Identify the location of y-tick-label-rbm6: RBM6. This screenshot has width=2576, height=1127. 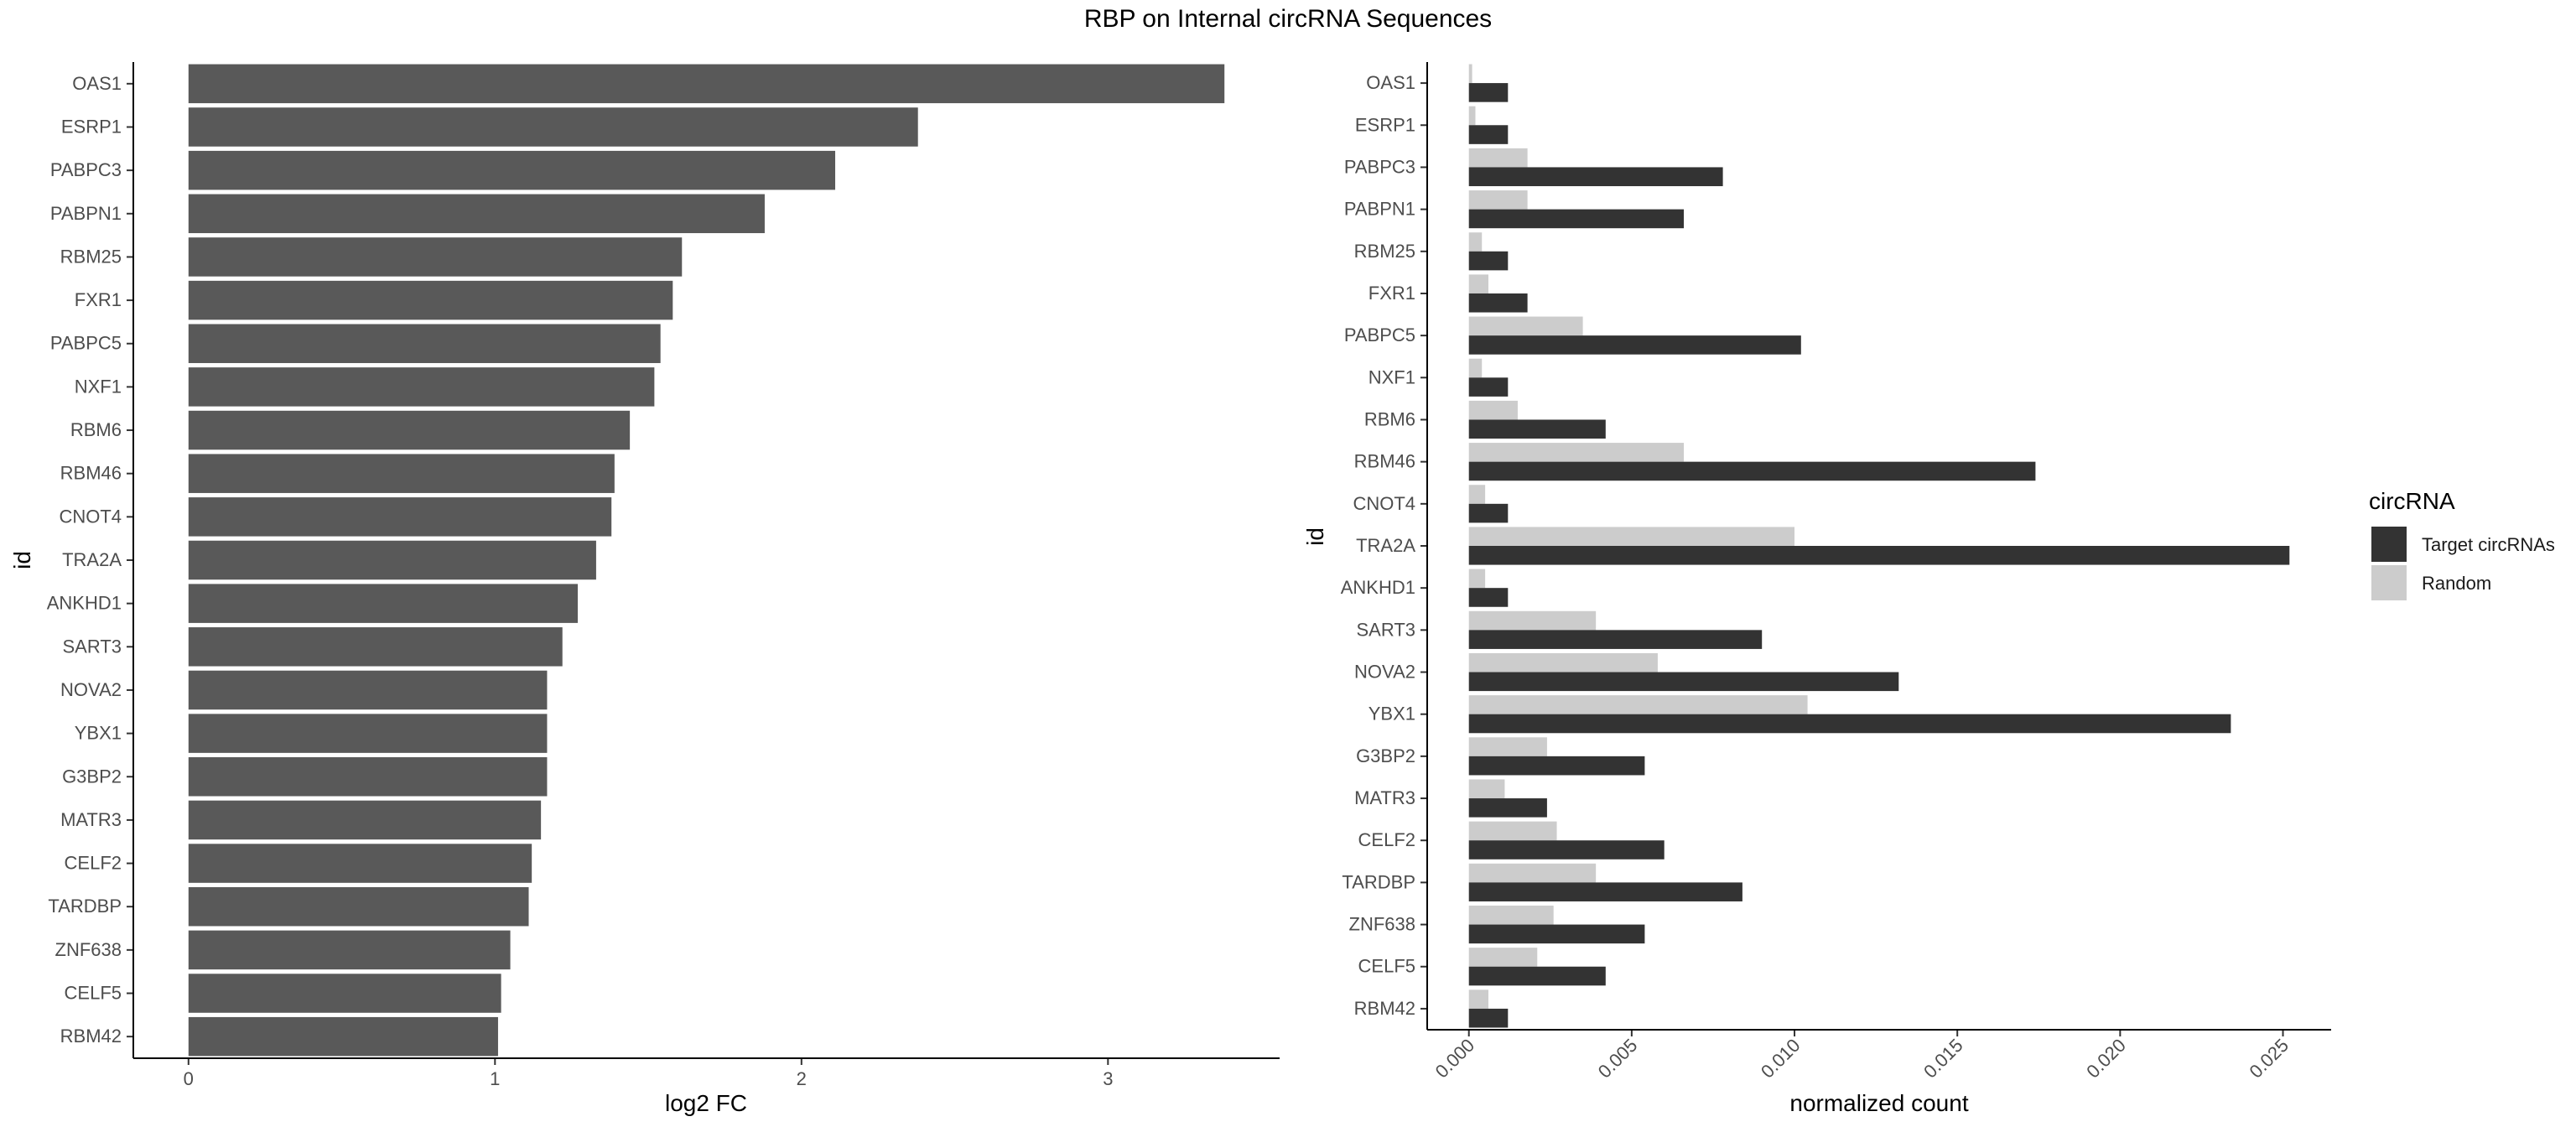
(96, 429).